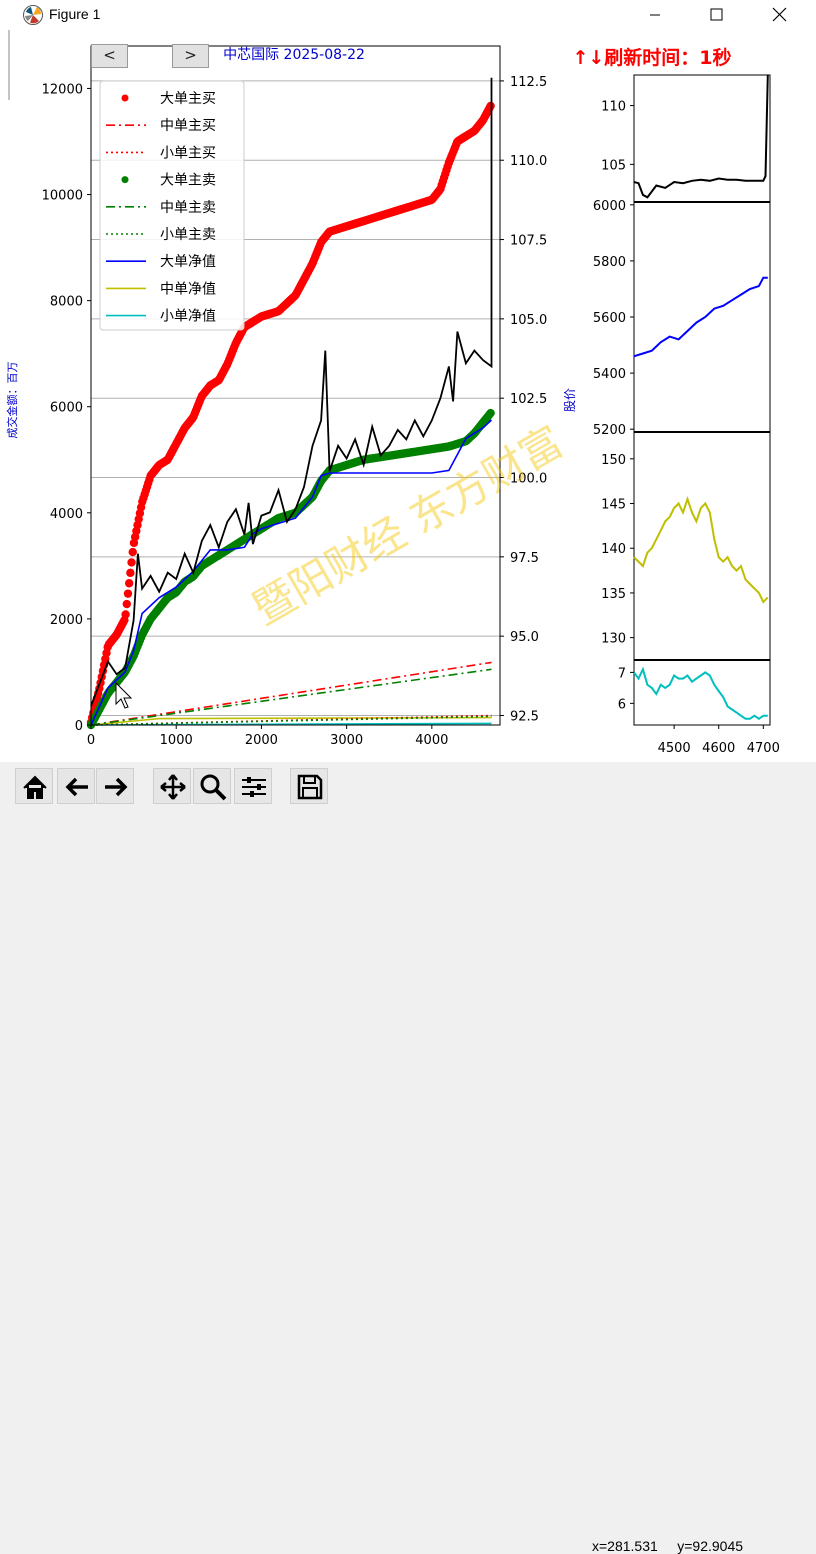 This screenshot has width=816, height=1554. Describe the element at coordinates (79, 726) in the screenshot. I see `y-tick-label-left: 0` at that location.